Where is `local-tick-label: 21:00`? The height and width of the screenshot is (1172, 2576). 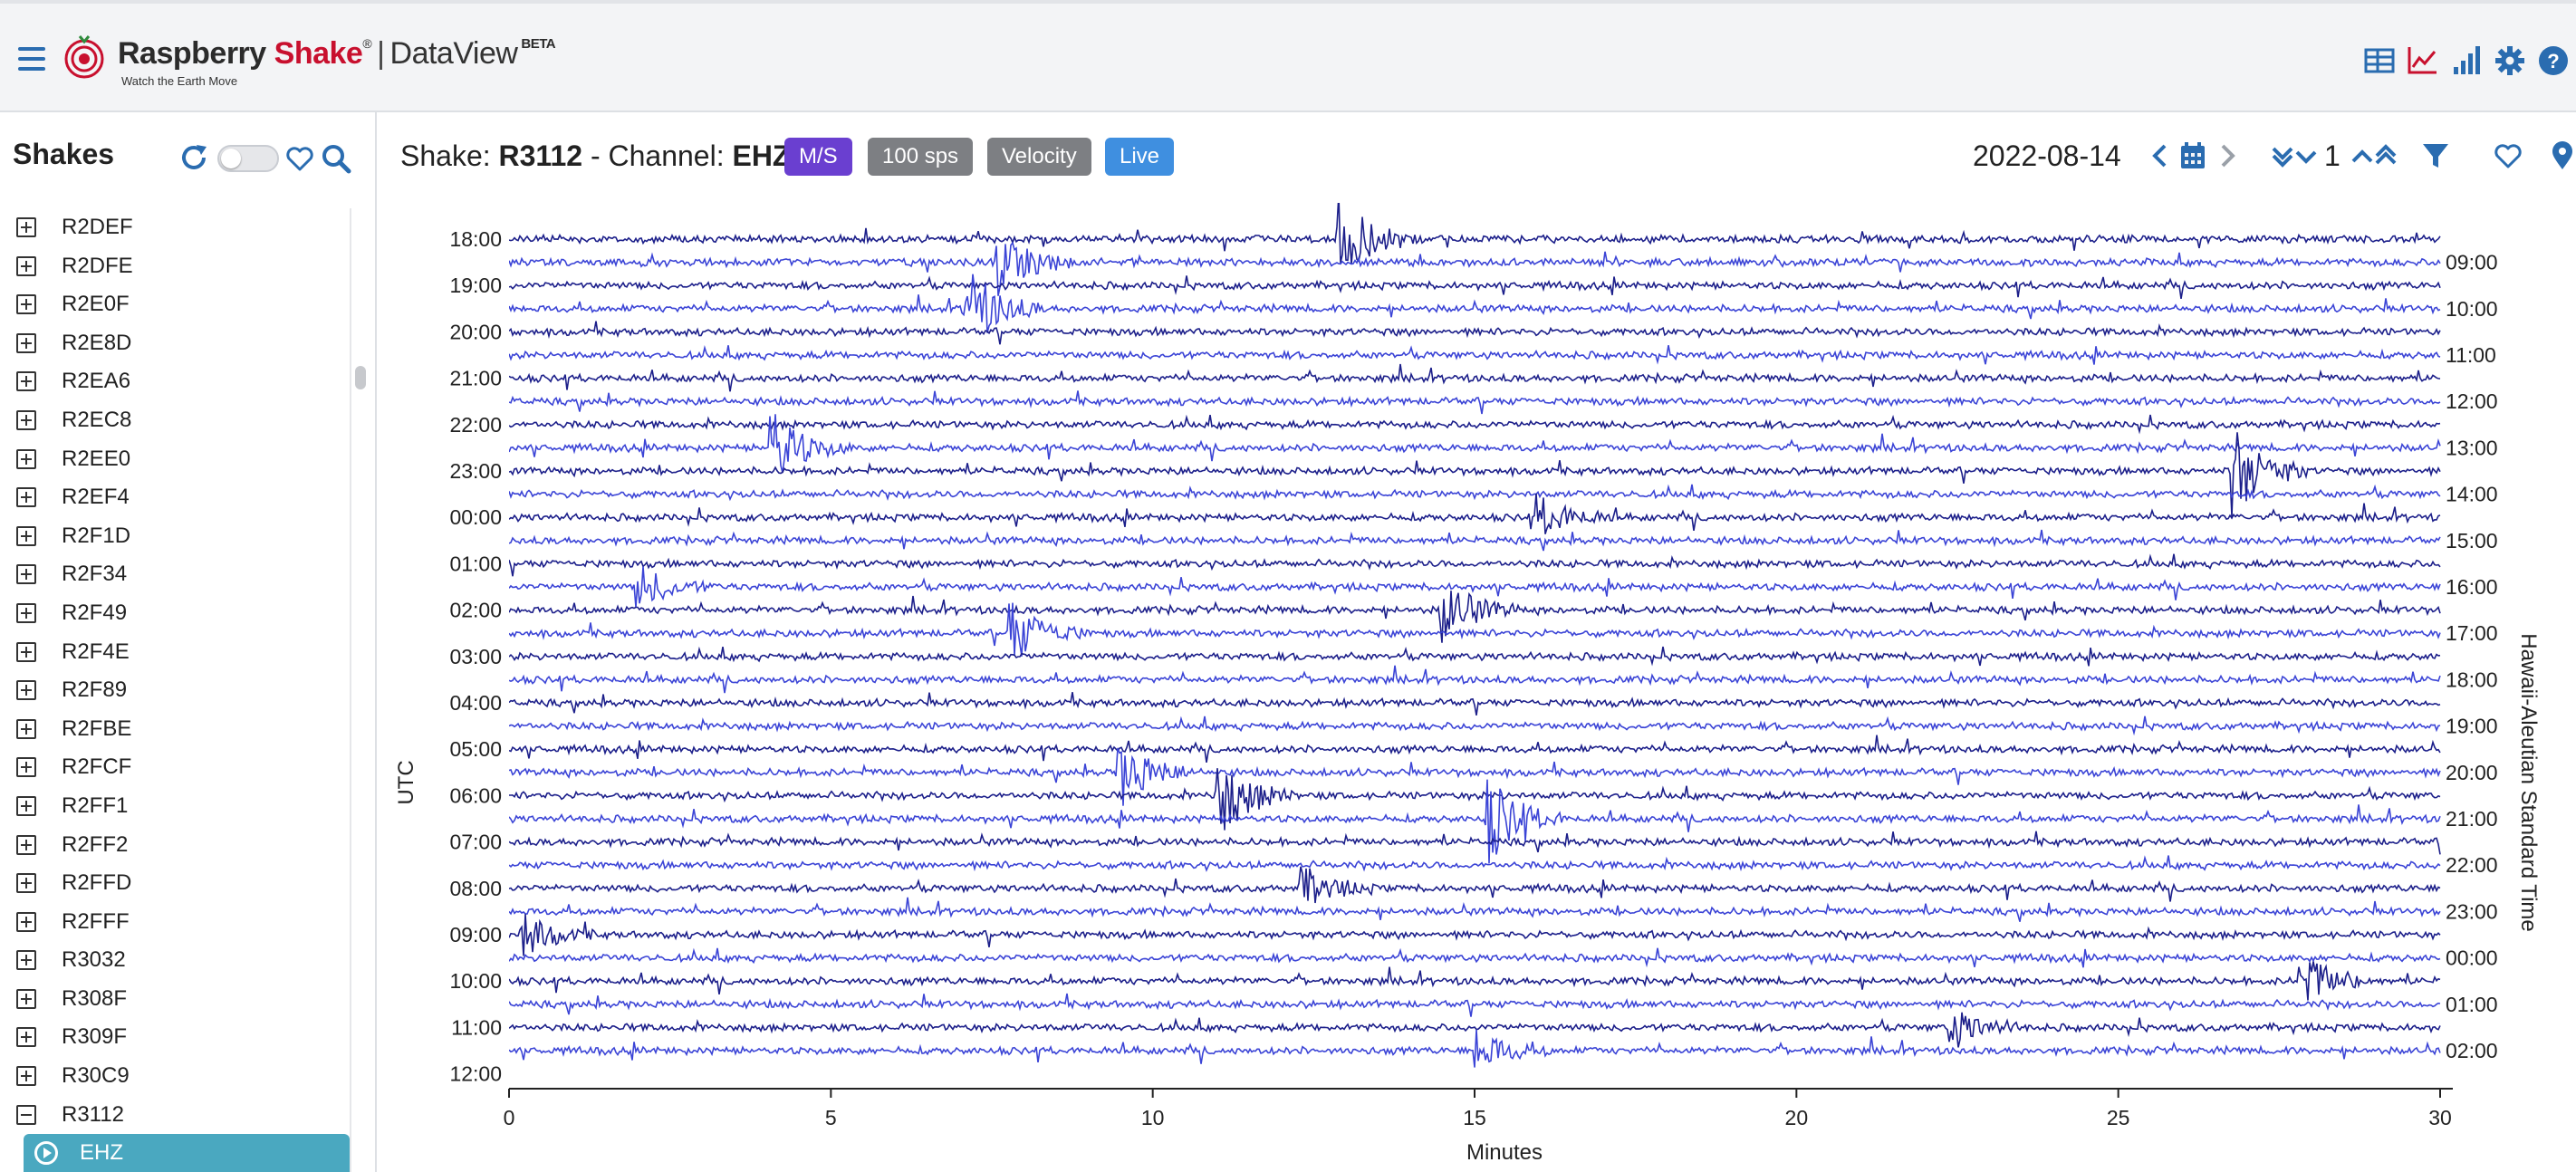 local-tick-label: 21:00 is located at coordinates (2472, 819).